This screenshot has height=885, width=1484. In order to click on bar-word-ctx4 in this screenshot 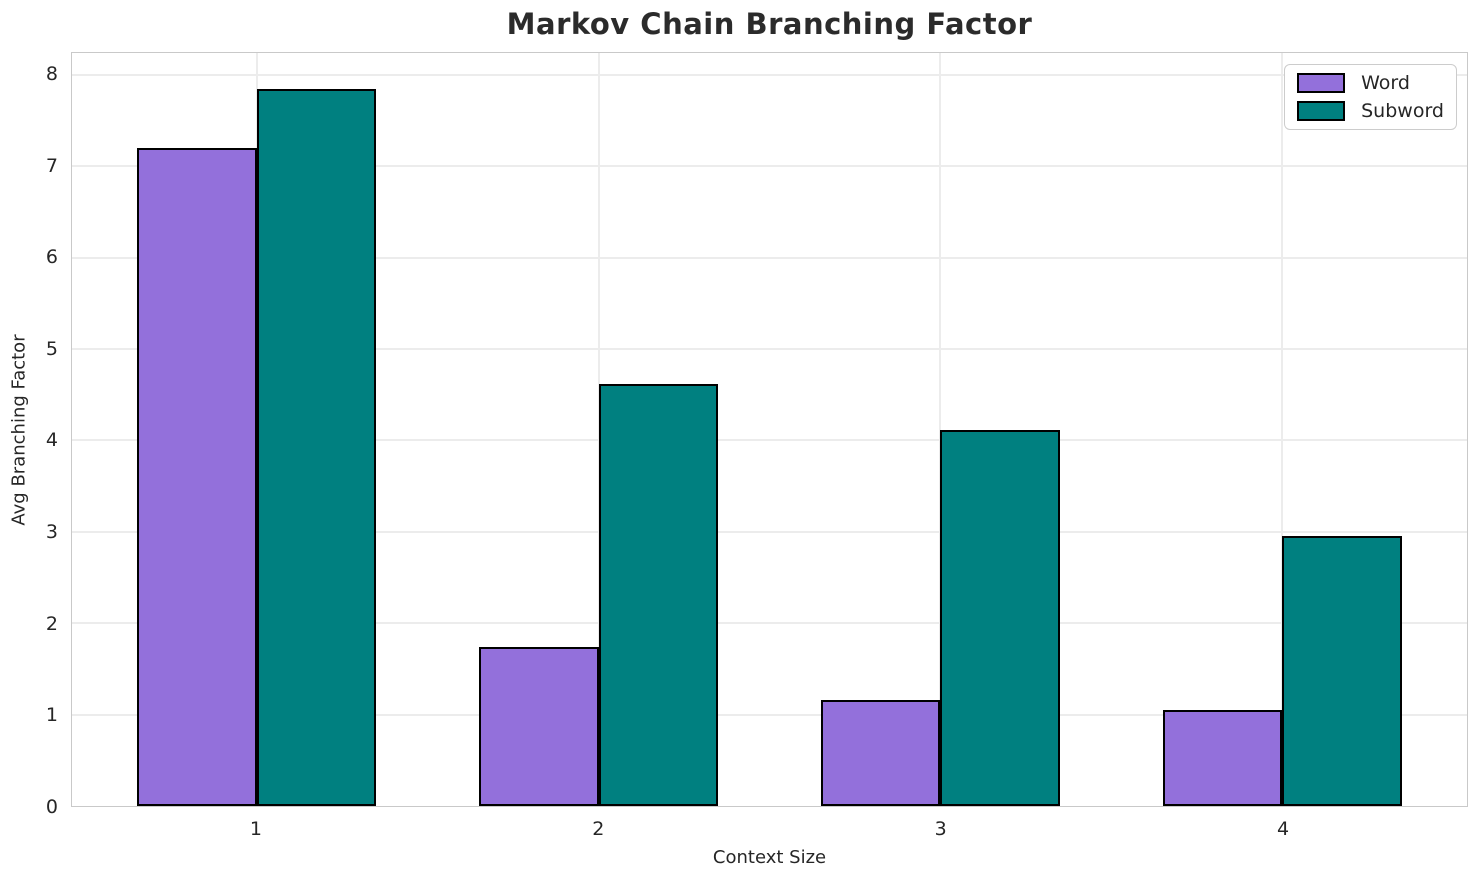, I will do `click(1222, 758)`.